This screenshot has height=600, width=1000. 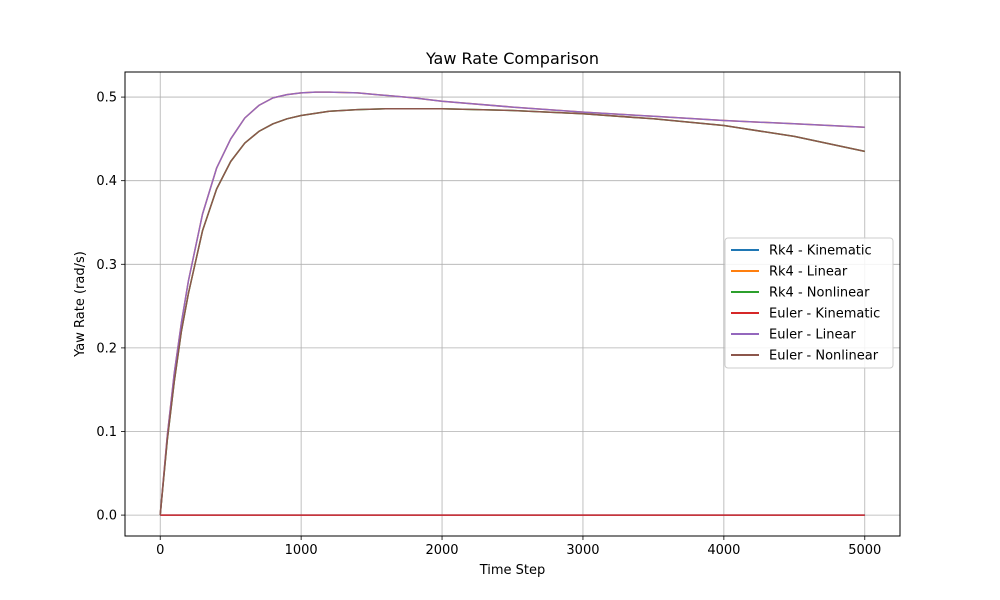 What do you see at coordinates (819, 293) in the screenshot?
I see `legend-label: Rk4 - Nonlinear` at bounding box center [819, 293].